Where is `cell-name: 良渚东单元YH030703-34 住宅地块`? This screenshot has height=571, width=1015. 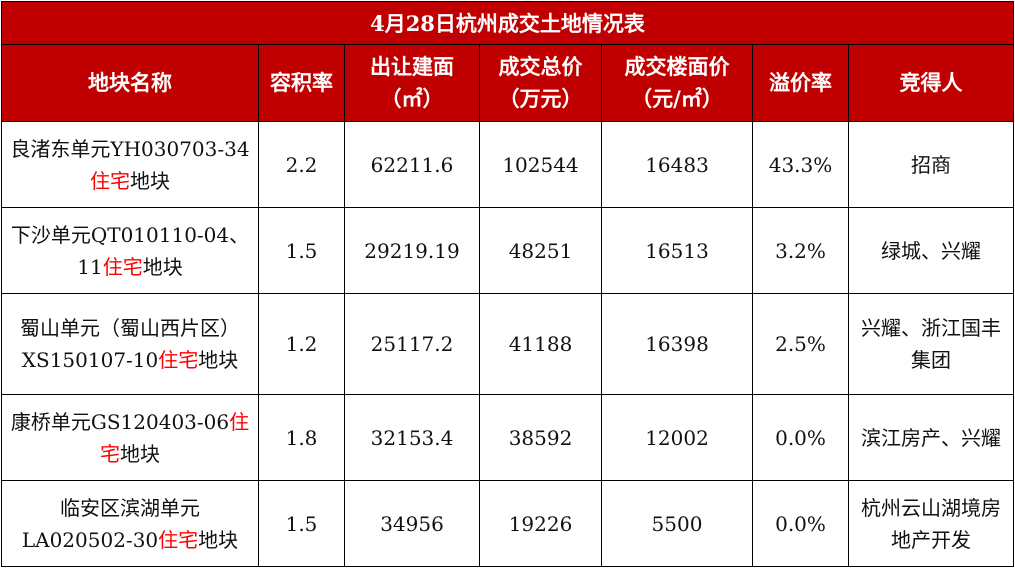
cell-name: 良渚东单元YH030703-34 住宅地块 is located at coordinates (130, 164).